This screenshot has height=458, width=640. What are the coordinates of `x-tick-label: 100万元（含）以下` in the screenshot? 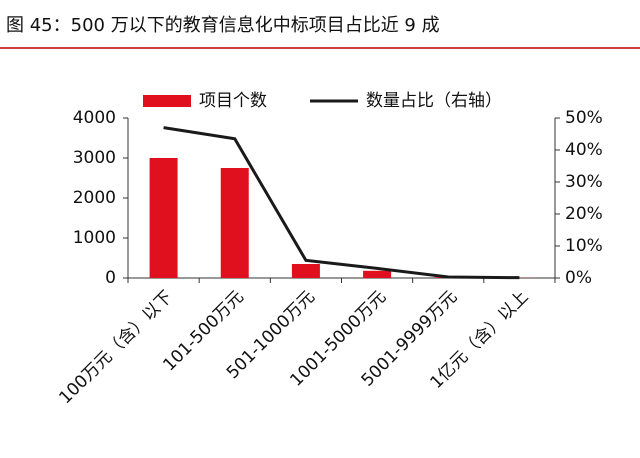 It's located at (115, 347).